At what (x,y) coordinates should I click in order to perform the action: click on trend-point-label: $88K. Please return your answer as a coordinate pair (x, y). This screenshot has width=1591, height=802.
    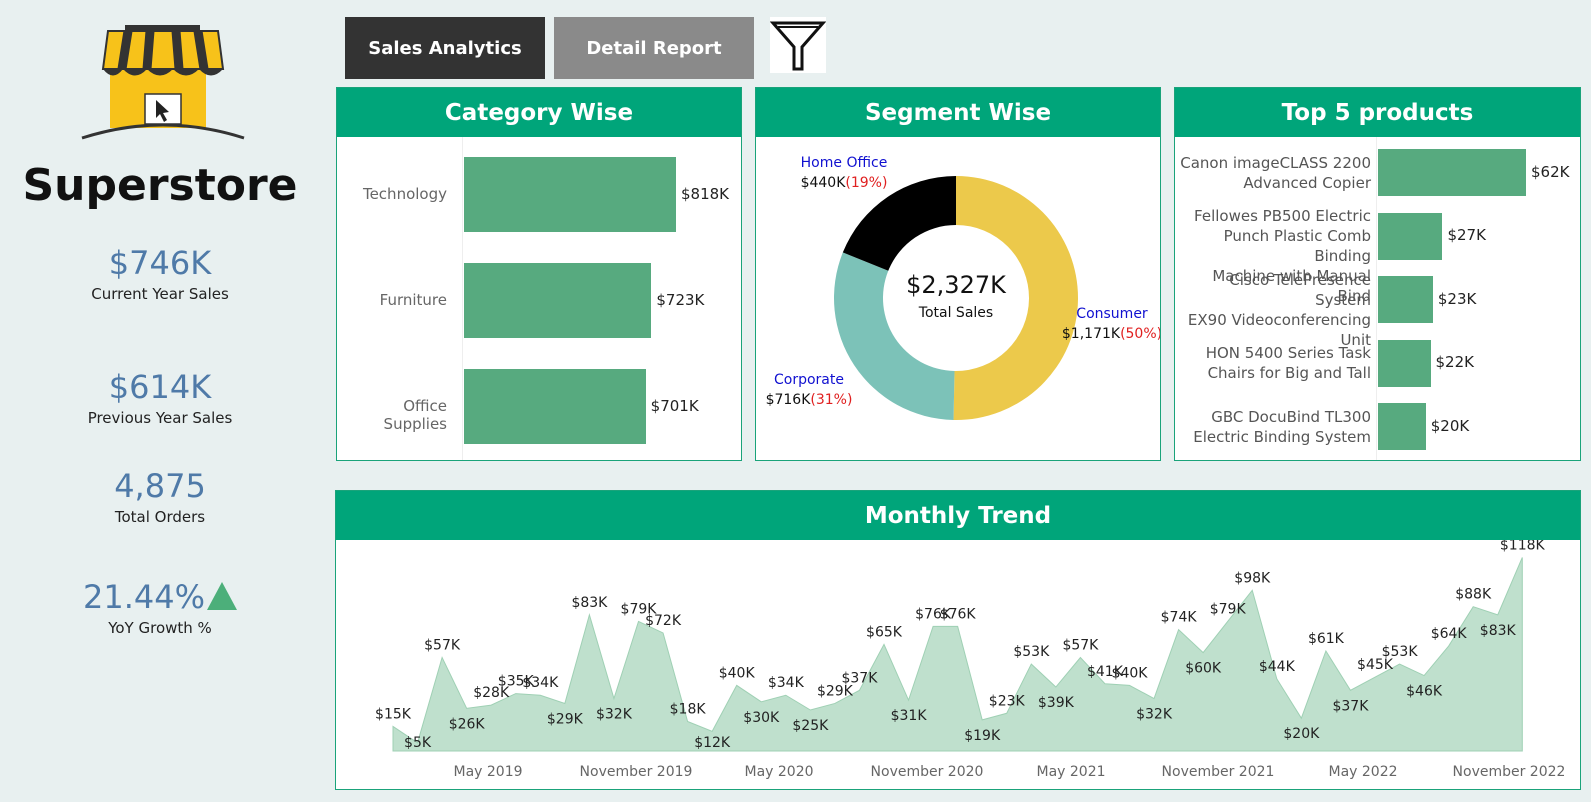
    Looking at the image, I should click on (1473, 595).